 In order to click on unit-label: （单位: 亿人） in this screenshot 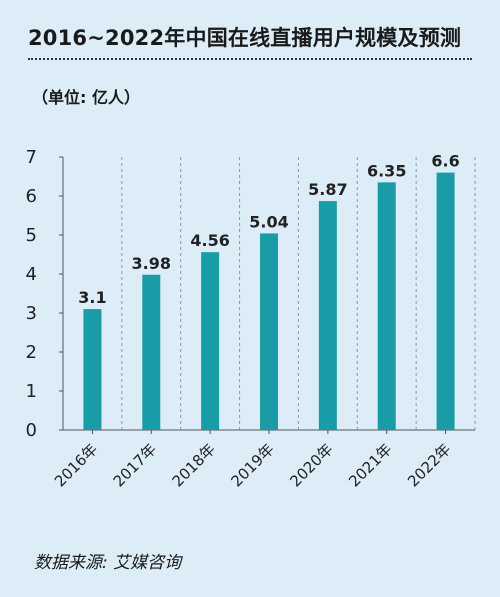, I will do `click(86, 97)`.